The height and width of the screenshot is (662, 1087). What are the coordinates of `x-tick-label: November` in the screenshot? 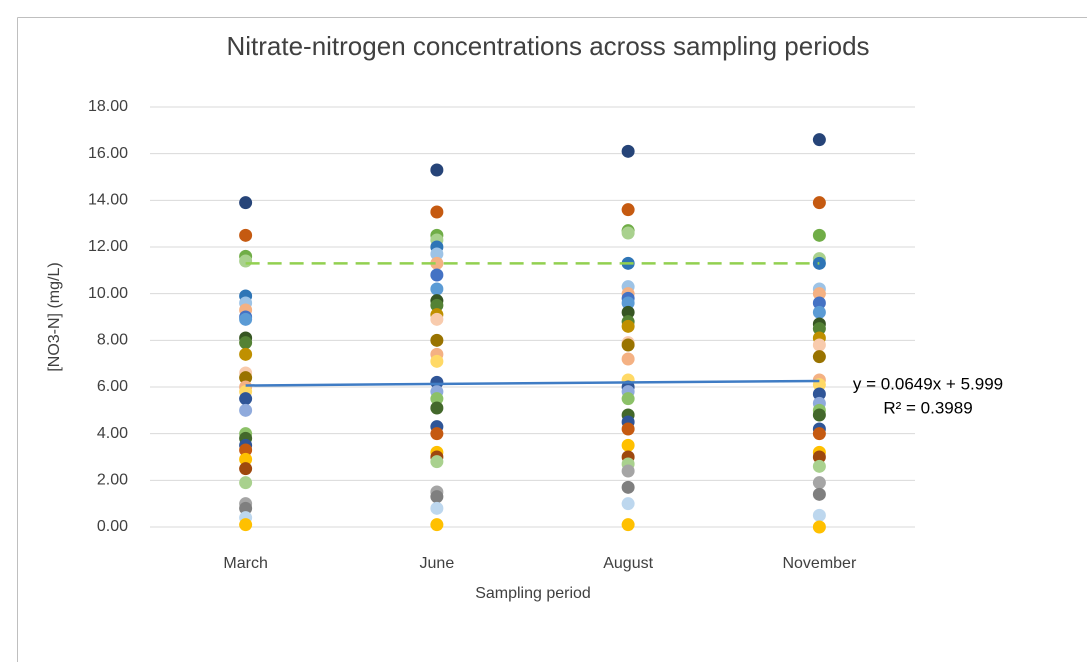 It's located at (819, 563).